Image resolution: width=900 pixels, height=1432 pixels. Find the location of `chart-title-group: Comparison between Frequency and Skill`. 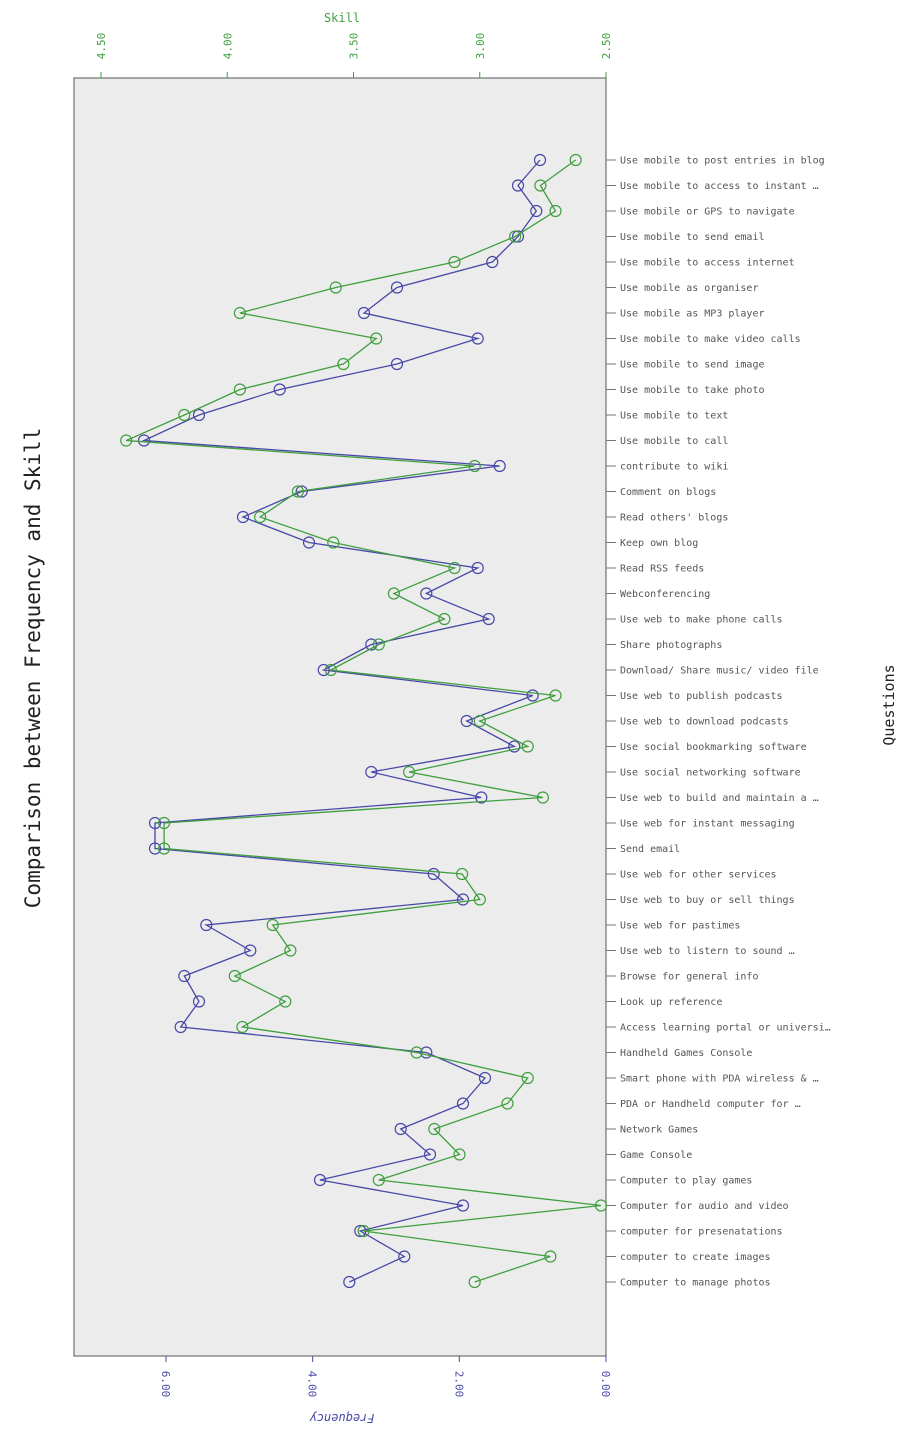

chart-title-group: Comparison between Frequency and Skill is located at coordinates (33, 668).